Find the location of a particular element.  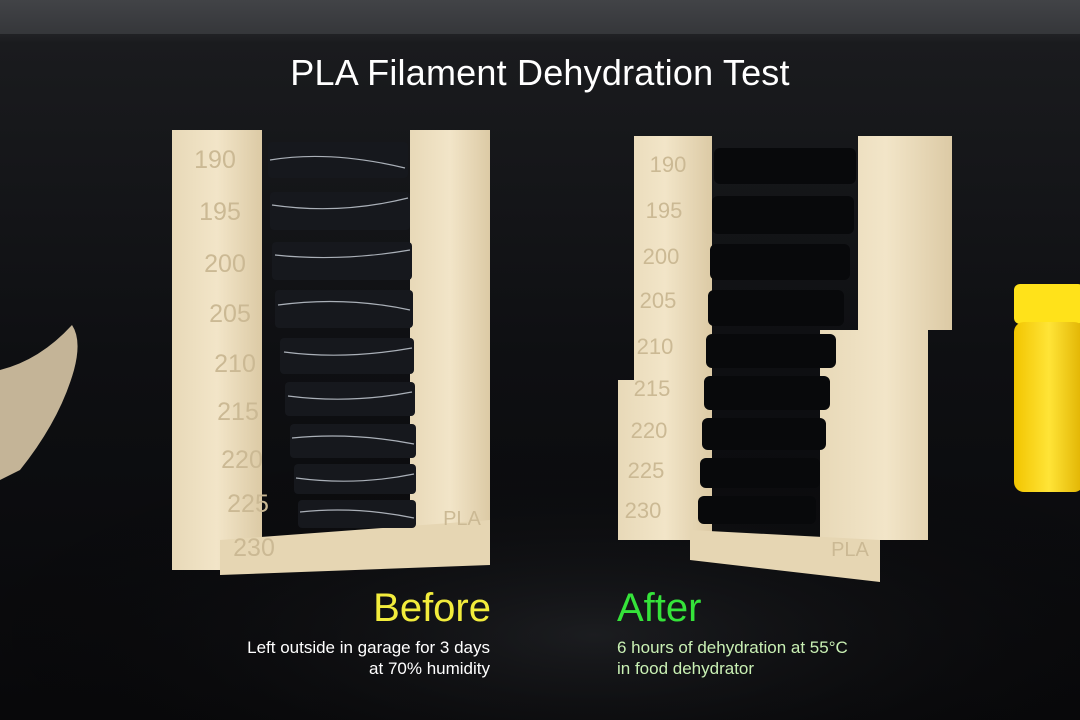

before-heading: Before is located at coordinates (432, 608).